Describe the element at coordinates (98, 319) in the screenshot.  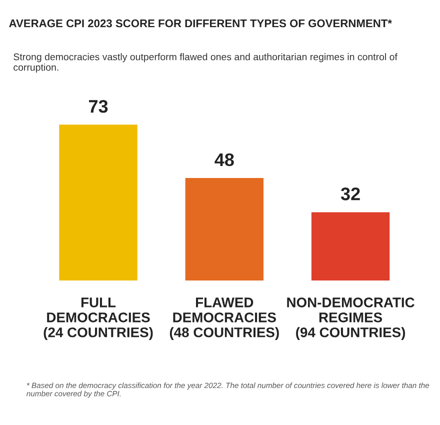
I see `x-tick-label: FULL DEMOCRACIES (24 COUNTRIES)` at that location.